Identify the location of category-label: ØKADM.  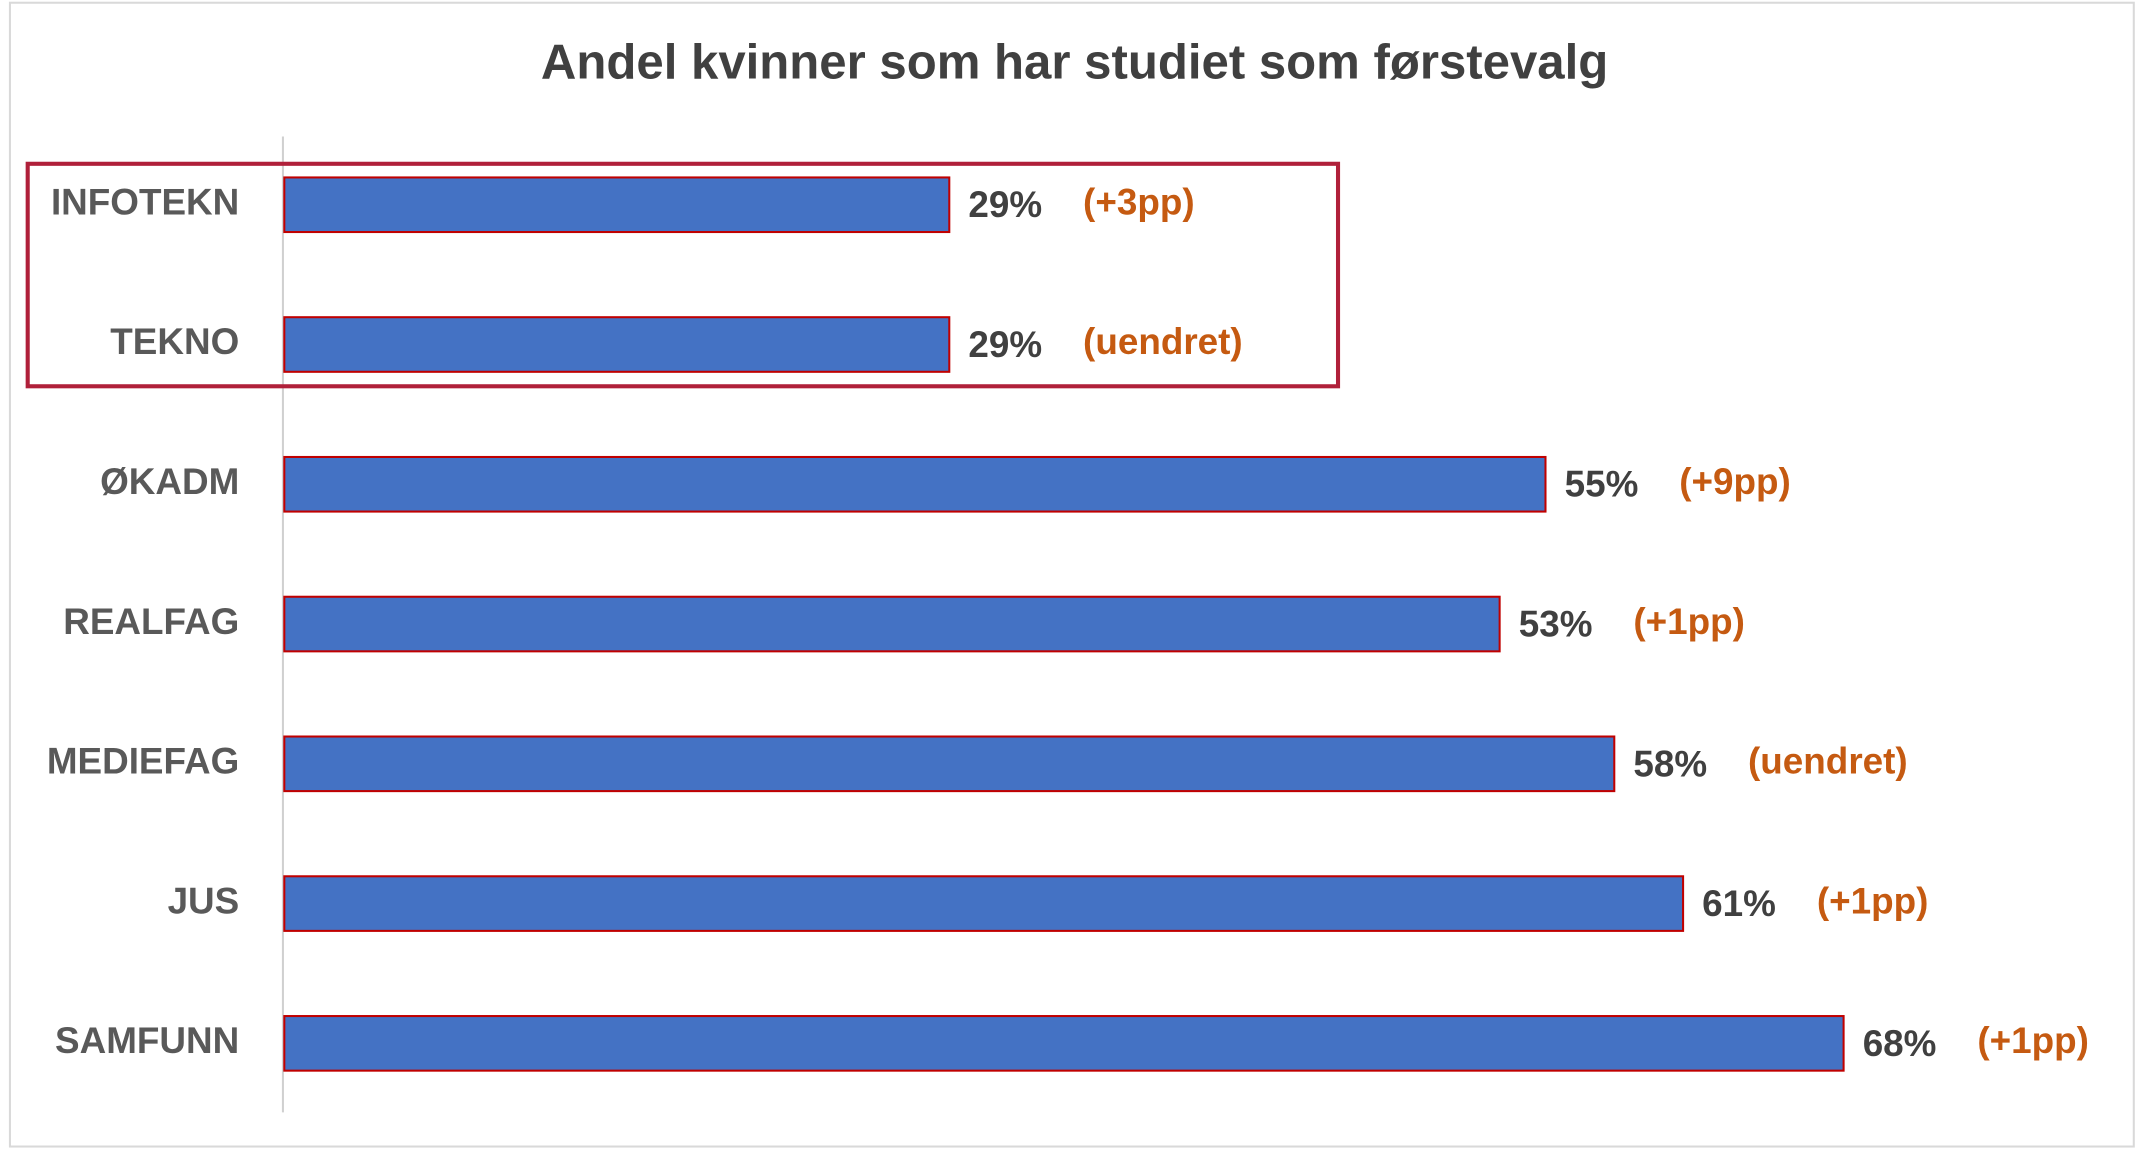
(169, 481).